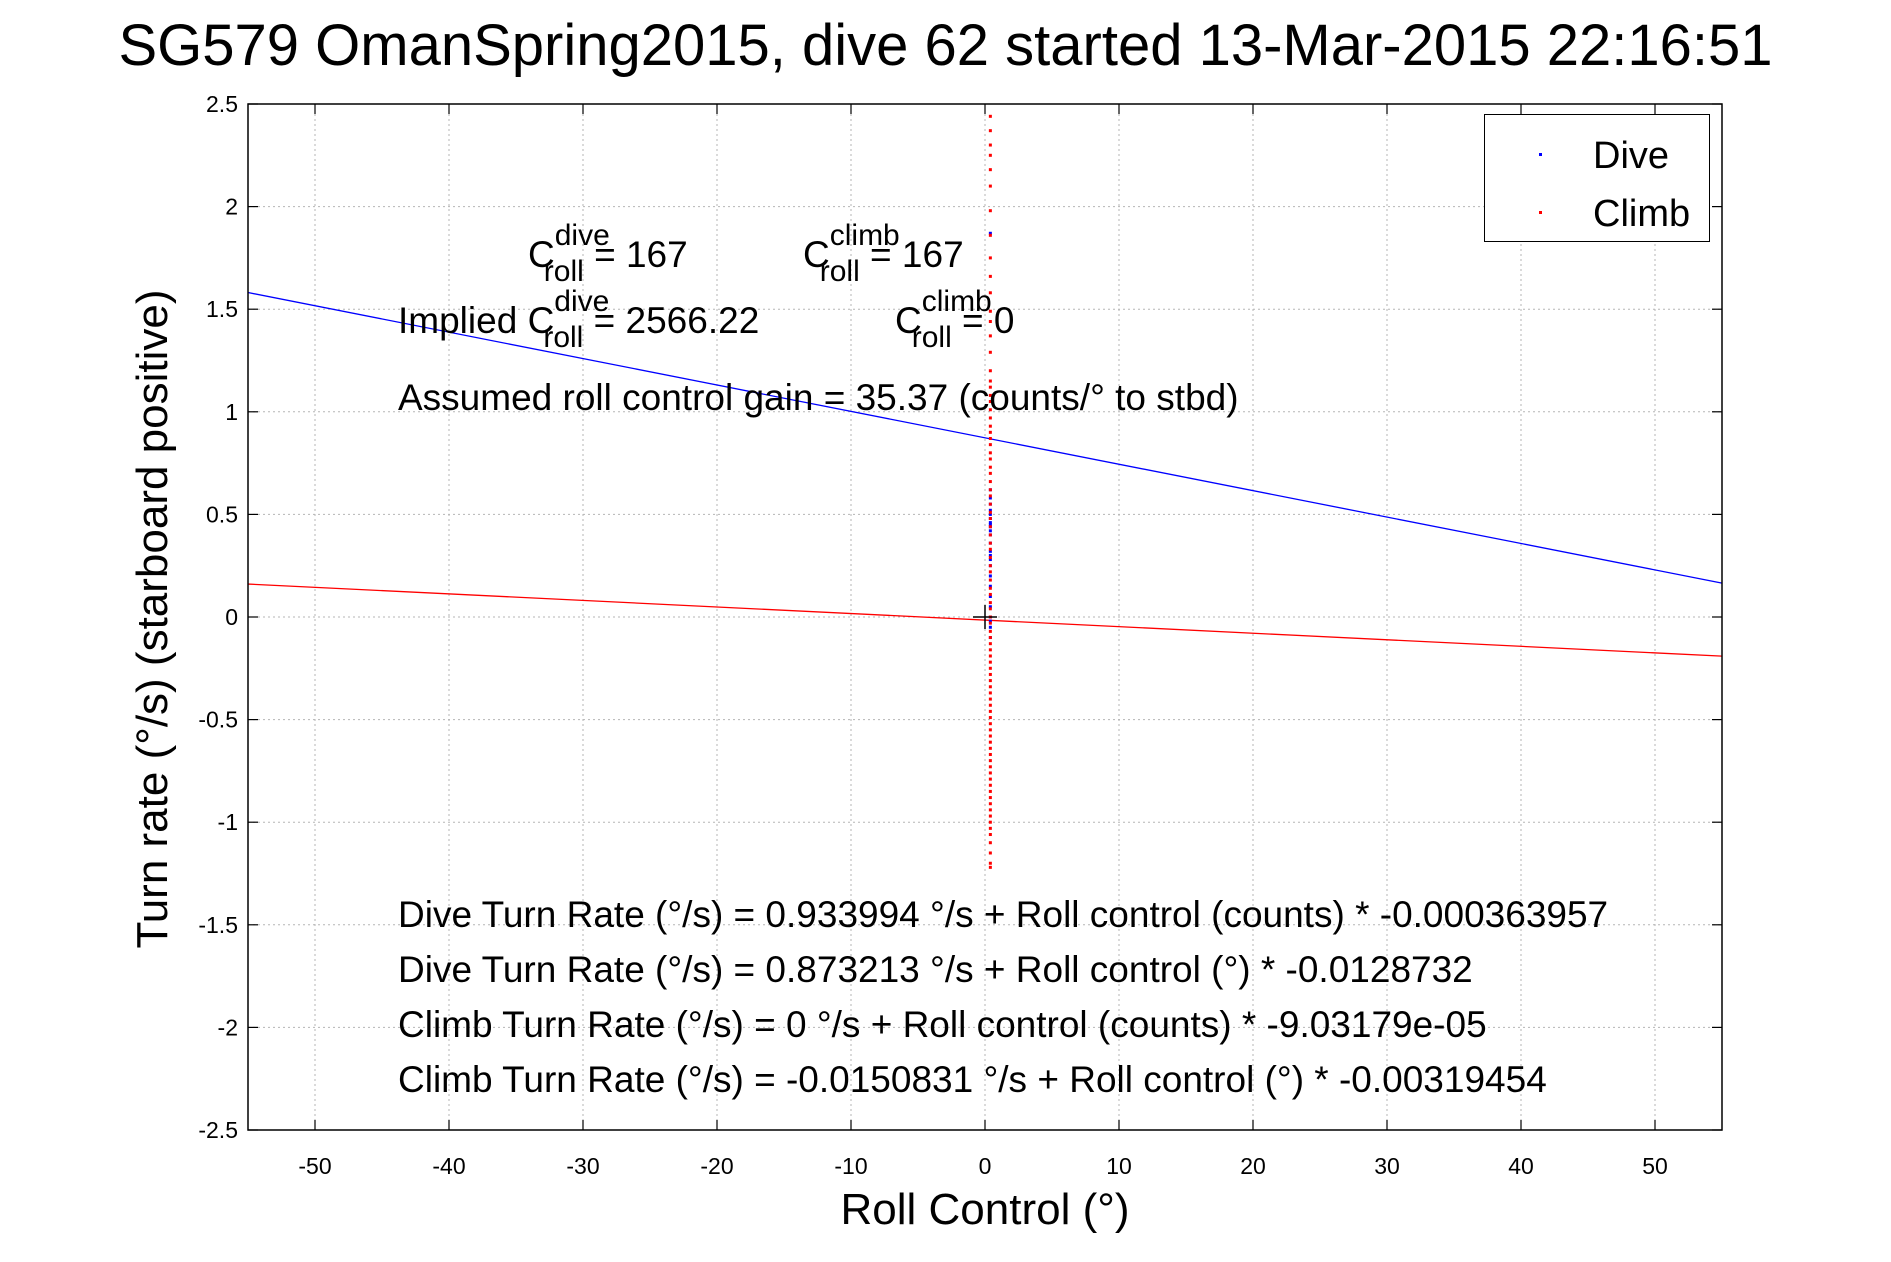  Describe the element at coordinates (231, 412) in the screenshot. I see `y-tick-label: 1` at that location.